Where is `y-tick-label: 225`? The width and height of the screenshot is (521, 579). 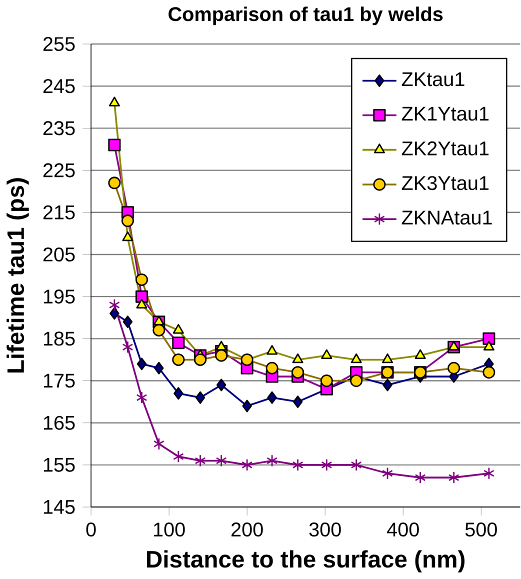 y-tick-label: 225 is located at coordinates (59, 170).